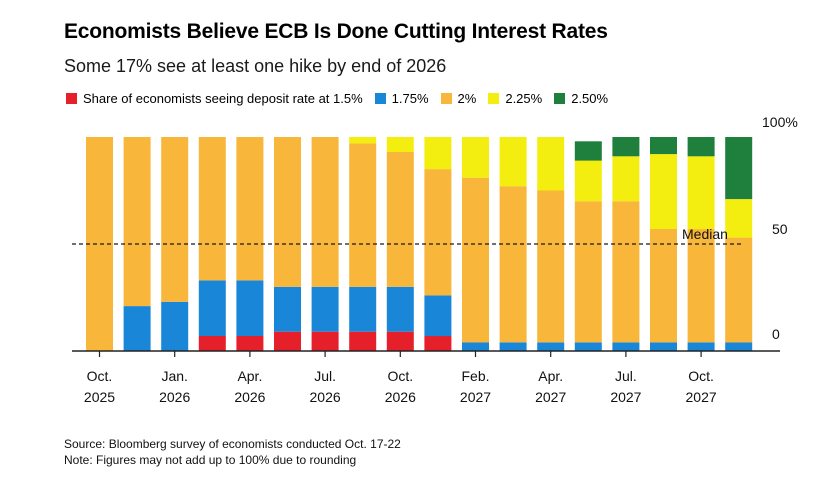 The image size is (832, 499). What do you see at coordinates (467, 98) in the screenshot?
I see `legend-label: 2%` at bounding box center [467, 98].